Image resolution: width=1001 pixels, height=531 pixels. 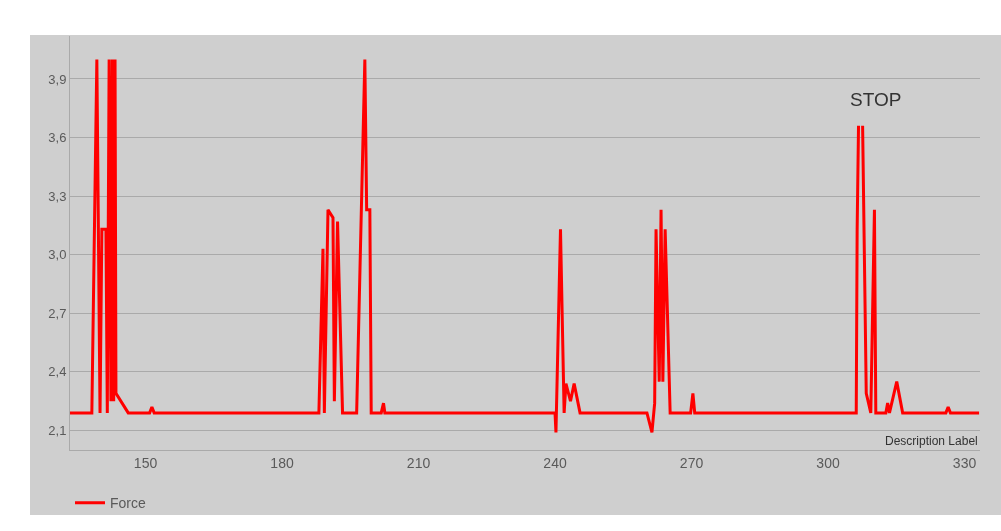 What do you see at coordinates (282, 462) in the screenshot?
I see `x-tick-label: 180` at bounding box center [282, 462].